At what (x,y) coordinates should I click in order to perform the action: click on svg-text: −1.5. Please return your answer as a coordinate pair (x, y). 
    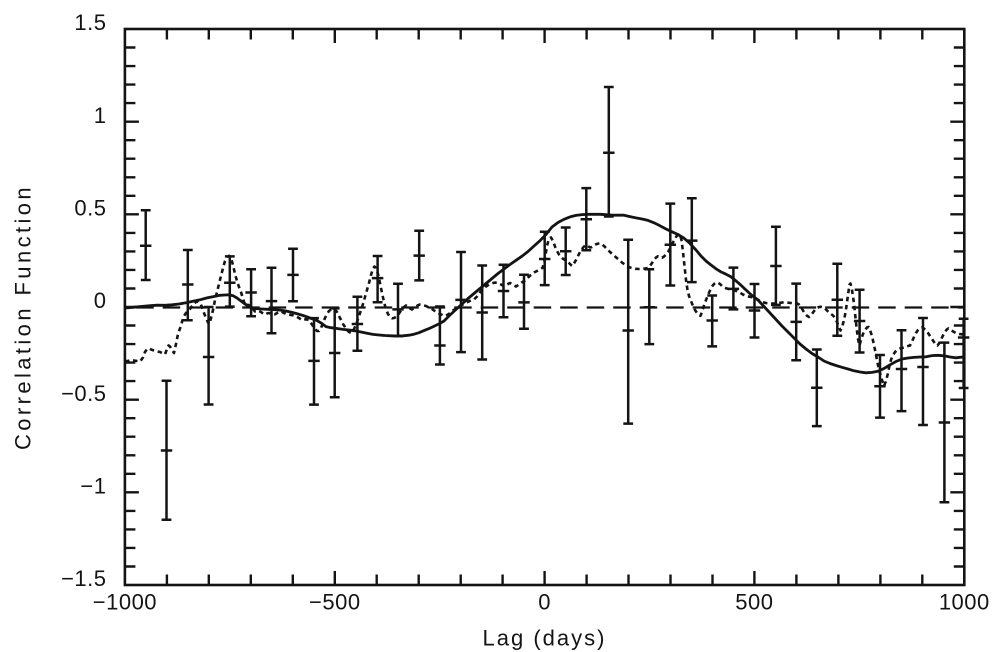
    Looking at the image, I should click on (83, 578).